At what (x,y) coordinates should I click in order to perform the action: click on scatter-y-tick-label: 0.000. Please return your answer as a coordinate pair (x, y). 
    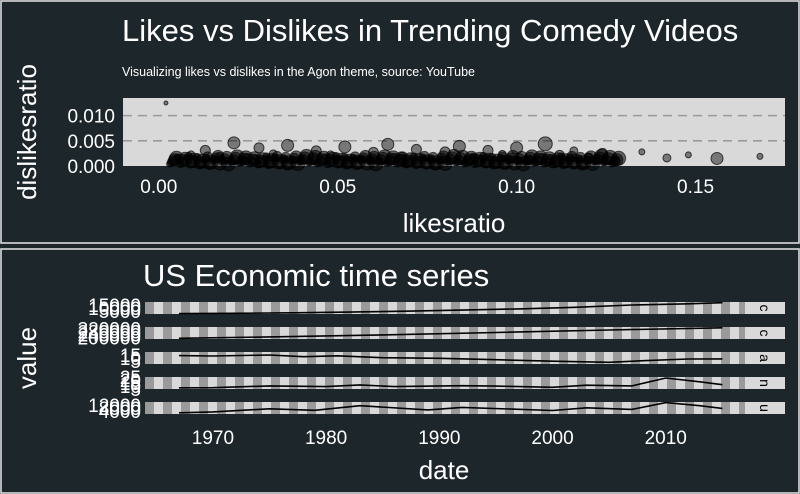
    Looking at the image, I should click on (91, 167).